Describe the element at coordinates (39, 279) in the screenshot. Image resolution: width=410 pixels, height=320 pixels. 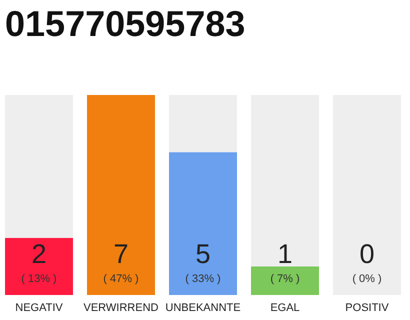
I see `annotation: ( 13% )` at that location.